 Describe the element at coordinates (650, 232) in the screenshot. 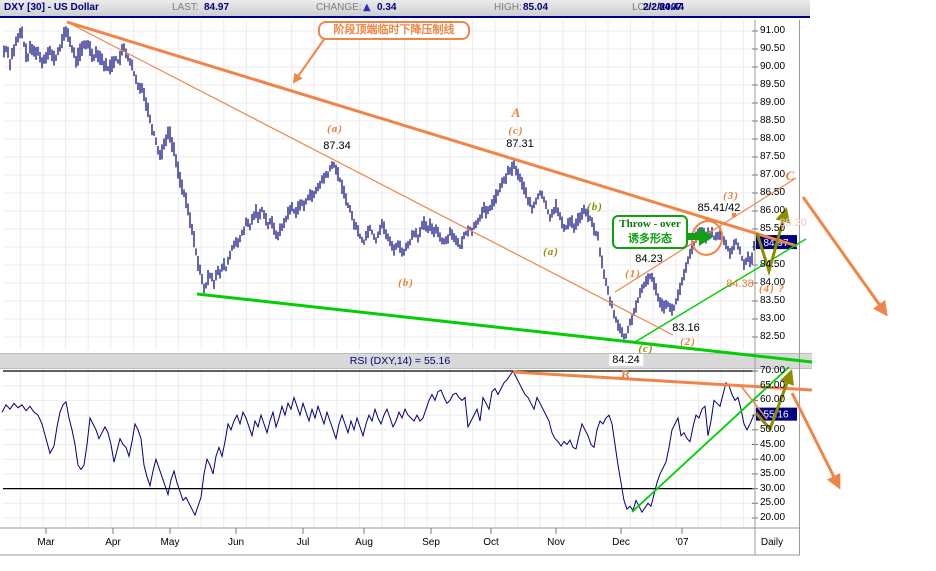

I see `callout-throw-over: Throw - over 诱多形态` at that location.